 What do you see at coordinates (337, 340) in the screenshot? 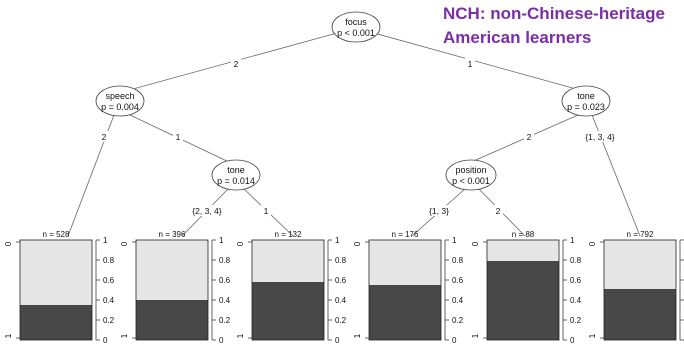
I see `leaf-3-tick-label: 0` at bounding box center [337, 340].